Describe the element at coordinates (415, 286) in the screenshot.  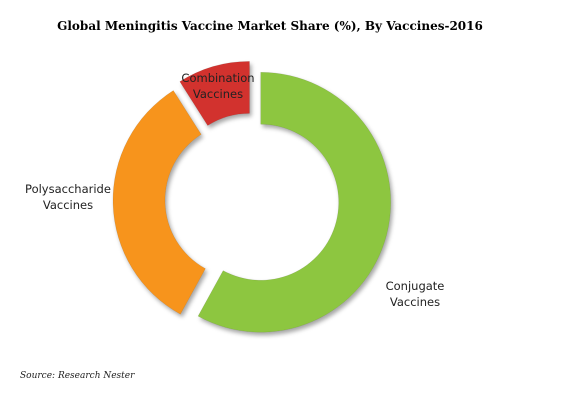
I see `label-line: Conjugate` at that location.